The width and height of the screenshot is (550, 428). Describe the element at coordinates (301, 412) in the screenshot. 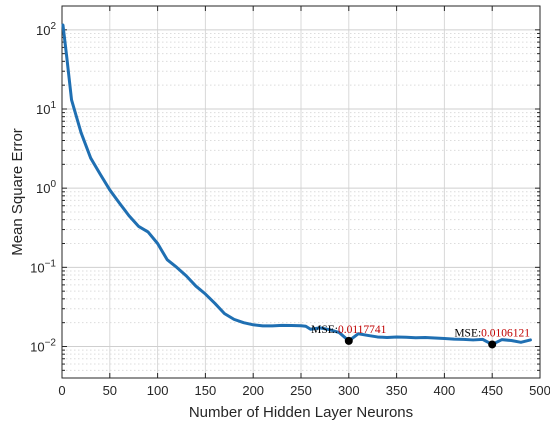

I see `x-axis-title: Number of Hidden Layer Neurons` at that location.